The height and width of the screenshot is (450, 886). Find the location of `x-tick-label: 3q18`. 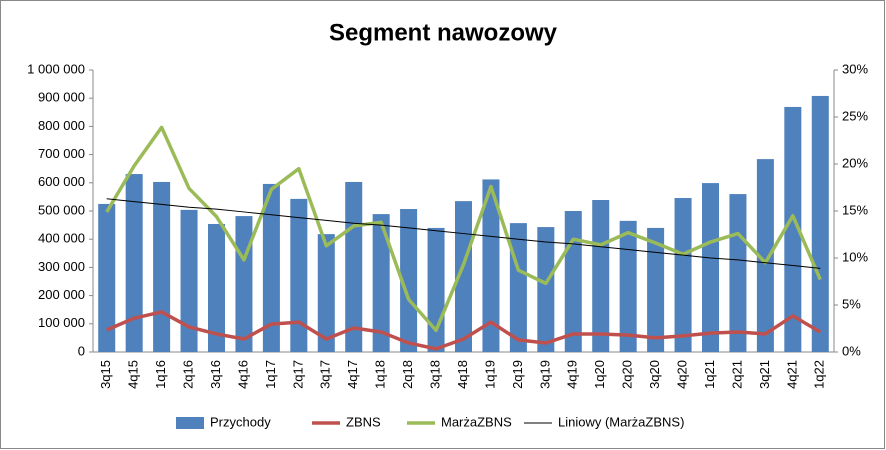

x-tick-label: 3q18 is located at coordinates (434, 374).